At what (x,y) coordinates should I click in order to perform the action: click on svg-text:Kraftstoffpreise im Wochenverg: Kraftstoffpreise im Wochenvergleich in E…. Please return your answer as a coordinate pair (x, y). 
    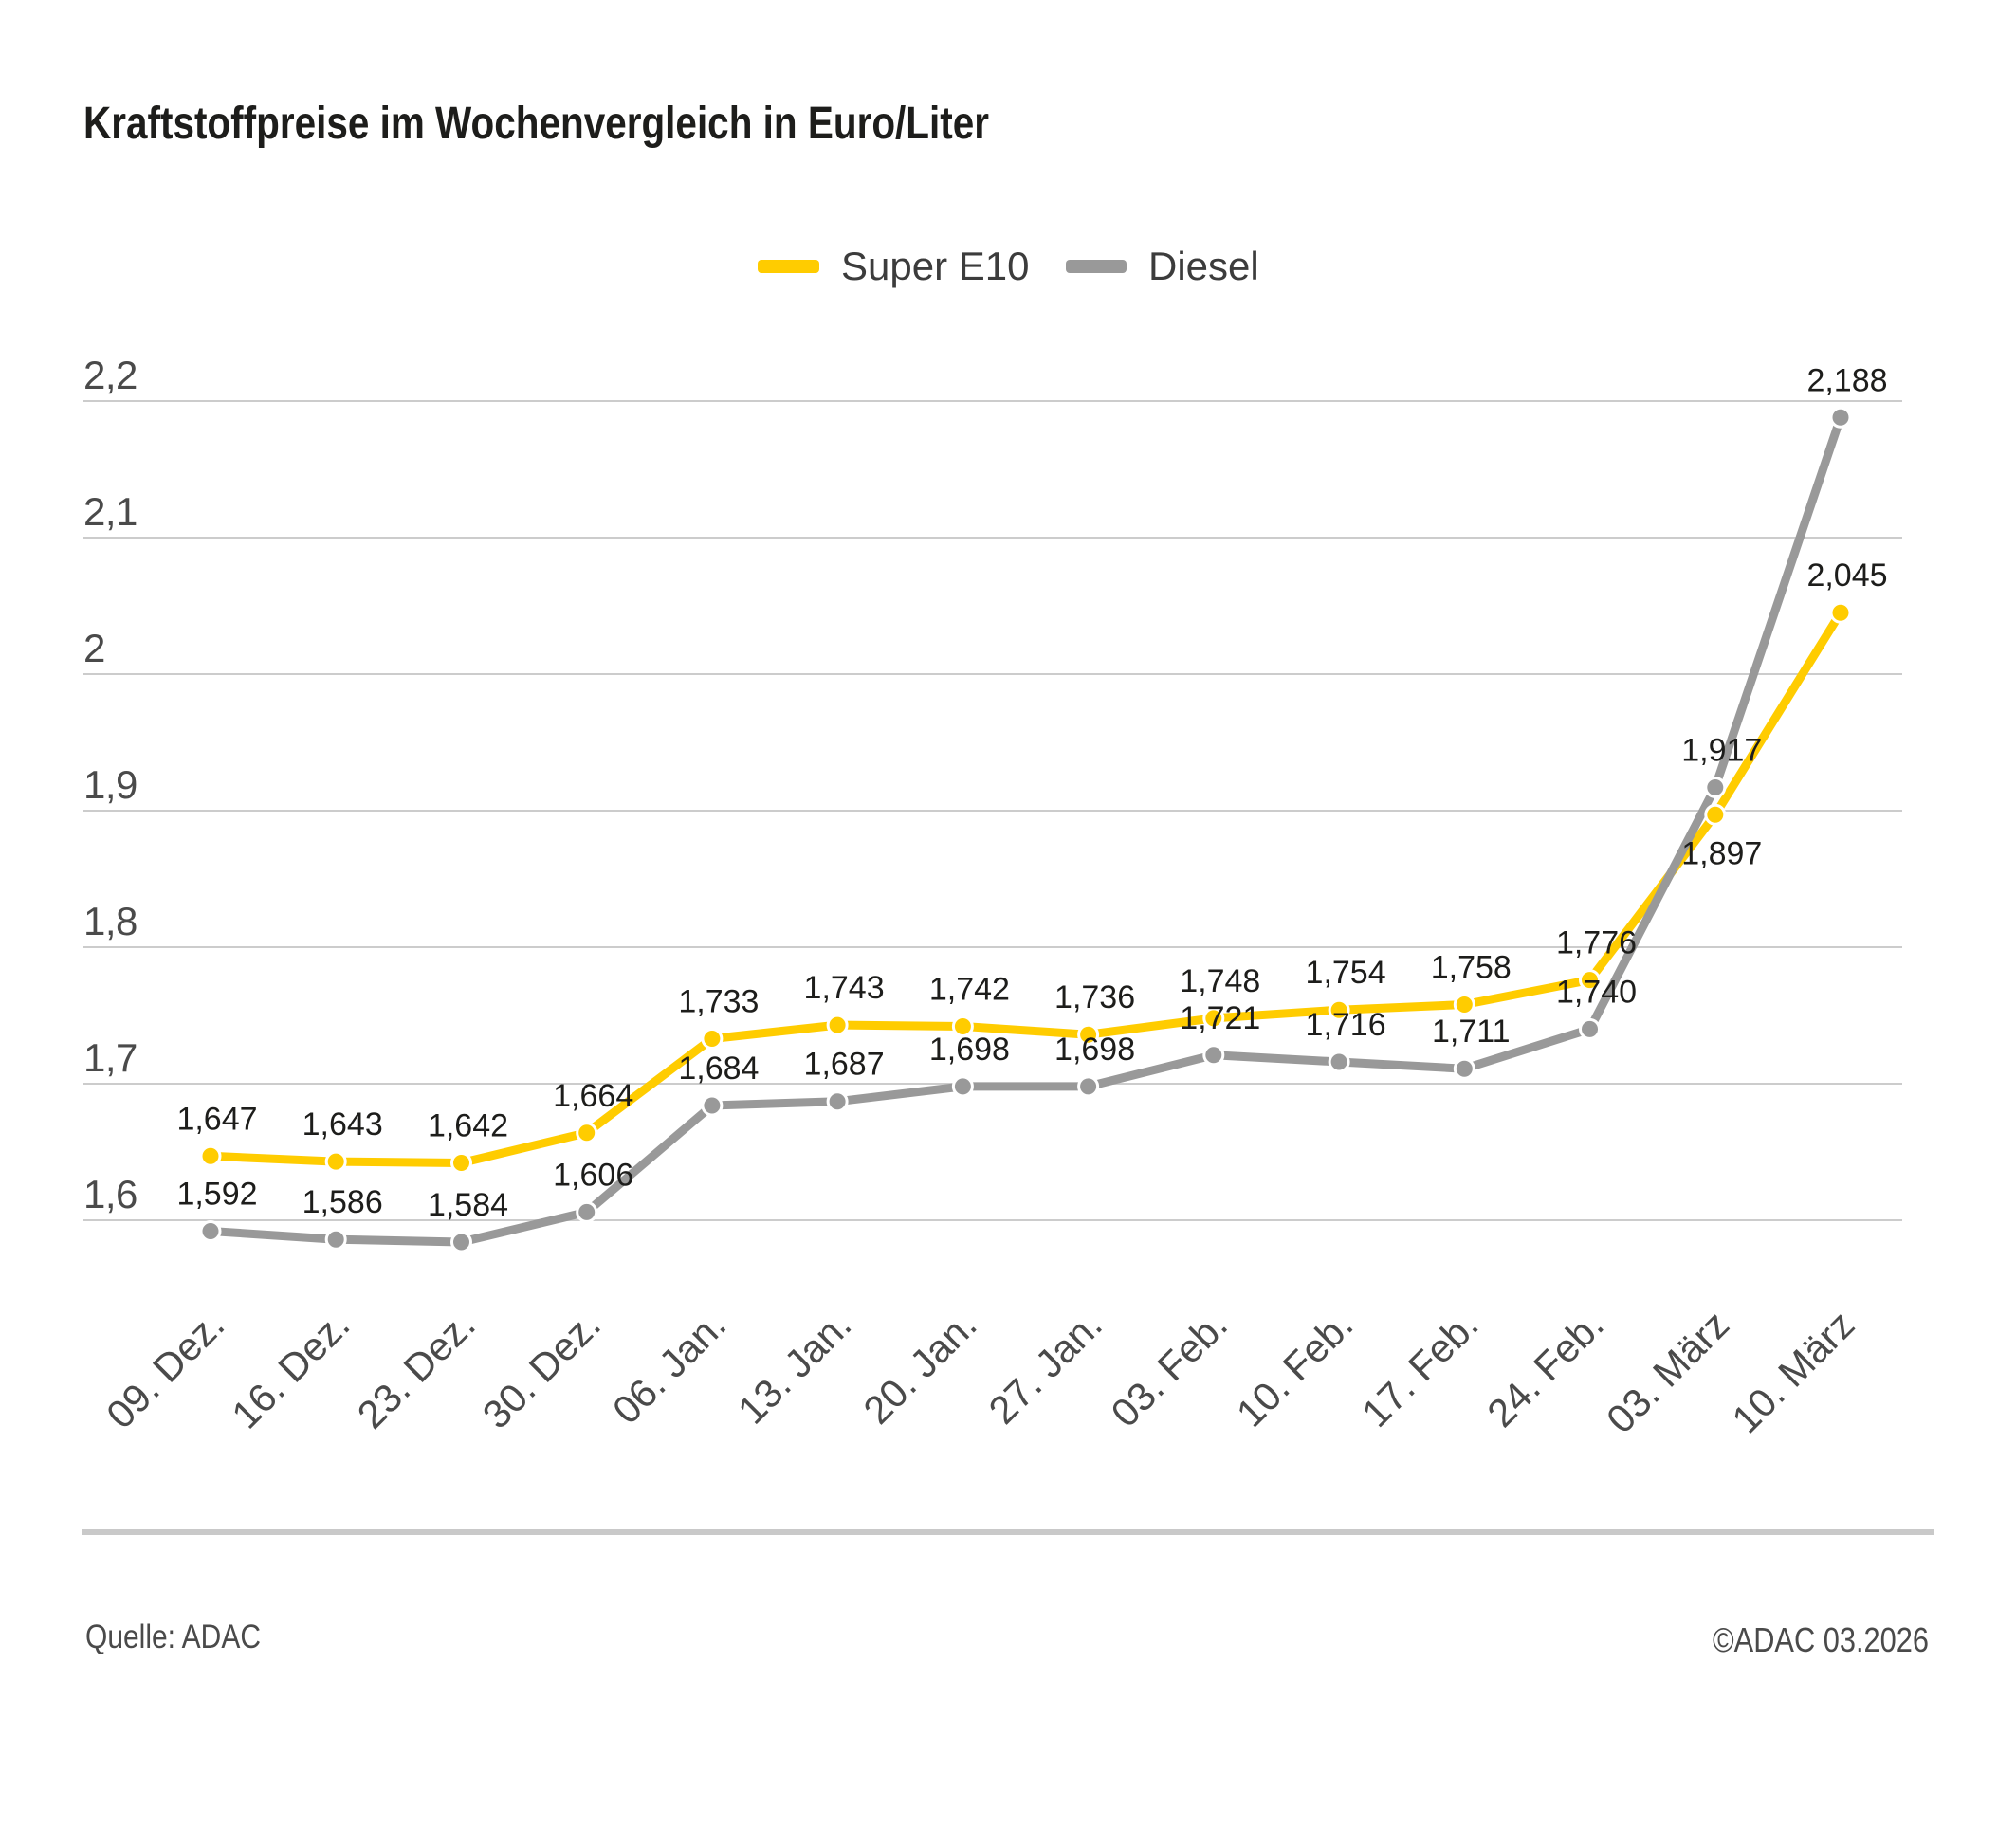
    Looking at the image, I should click on (536, 124).